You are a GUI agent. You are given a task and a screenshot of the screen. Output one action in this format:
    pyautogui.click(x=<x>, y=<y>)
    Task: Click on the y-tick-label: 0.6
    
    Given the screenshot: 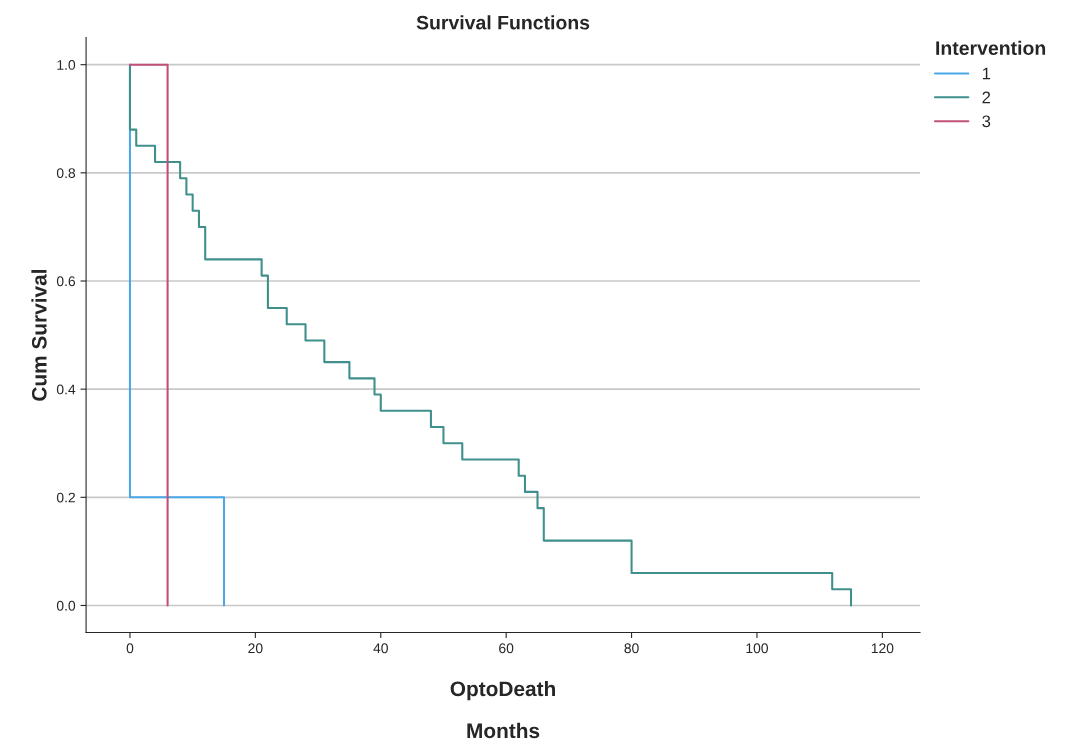 What is the action you would take?
    pyautogui.click(x=66, y=281)
    